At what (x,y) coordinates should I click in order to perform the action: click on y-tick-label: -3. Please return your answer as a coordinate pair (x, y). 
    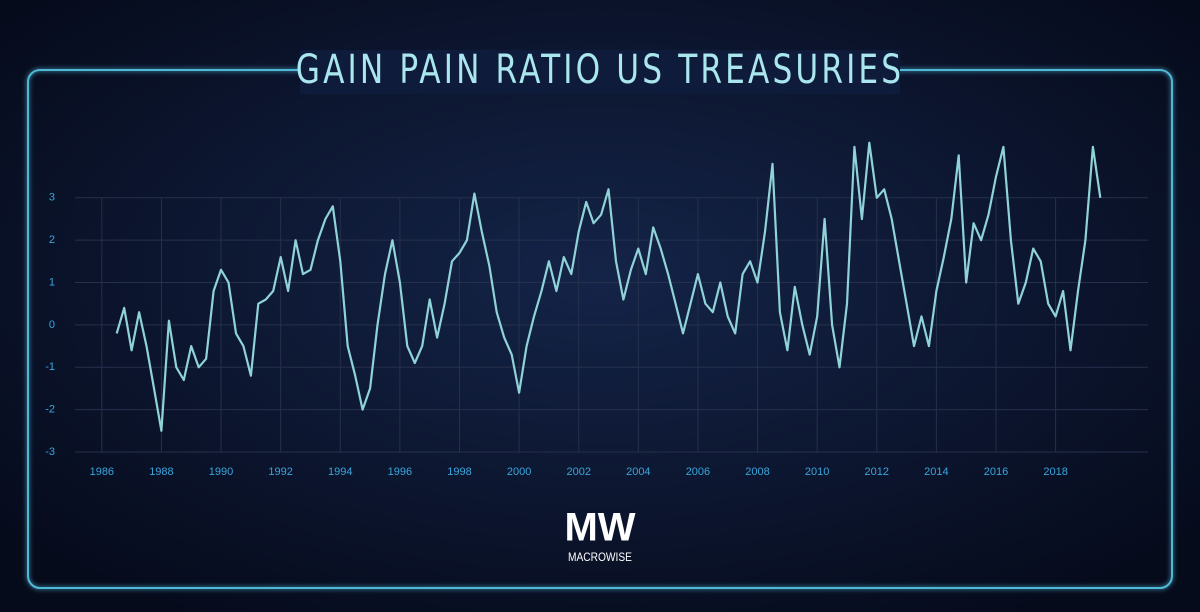
    Looking at the image, I should click on (50, 452).